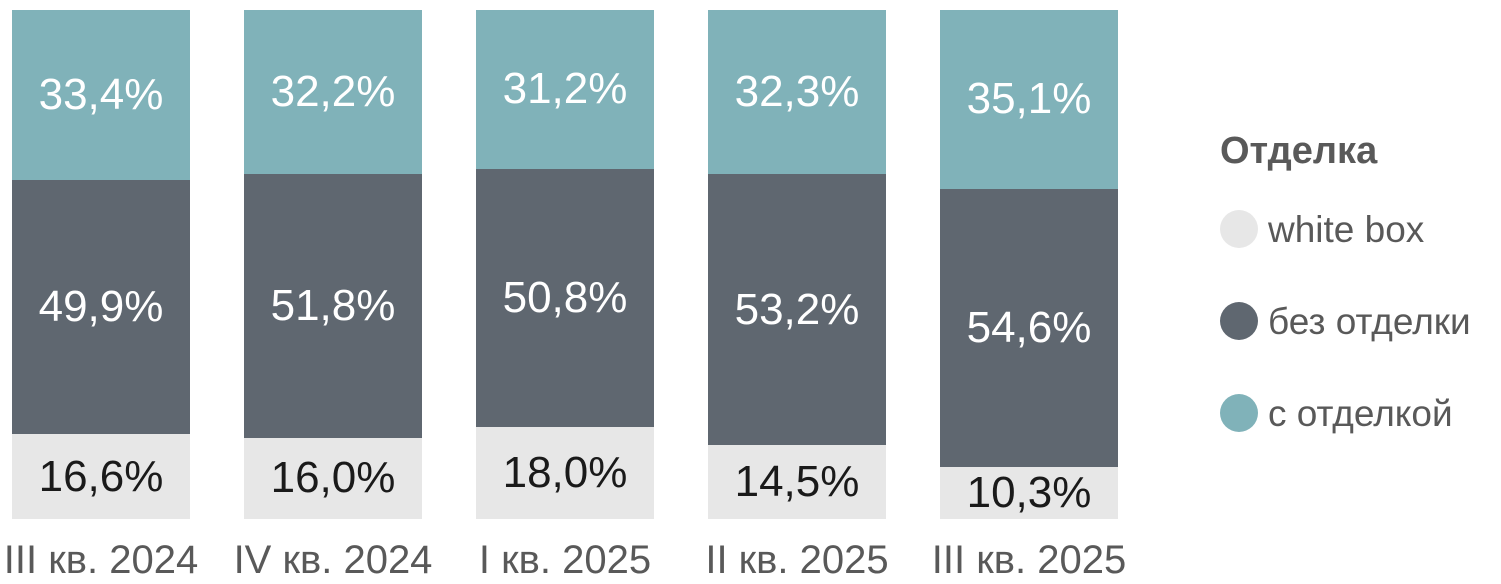 Image resolution: width=1501 pixels, height=584 pixels. Describe the element at coordinates (1369, 321) in the screenshot. I see `legend-item-label: без отделки` at that location.